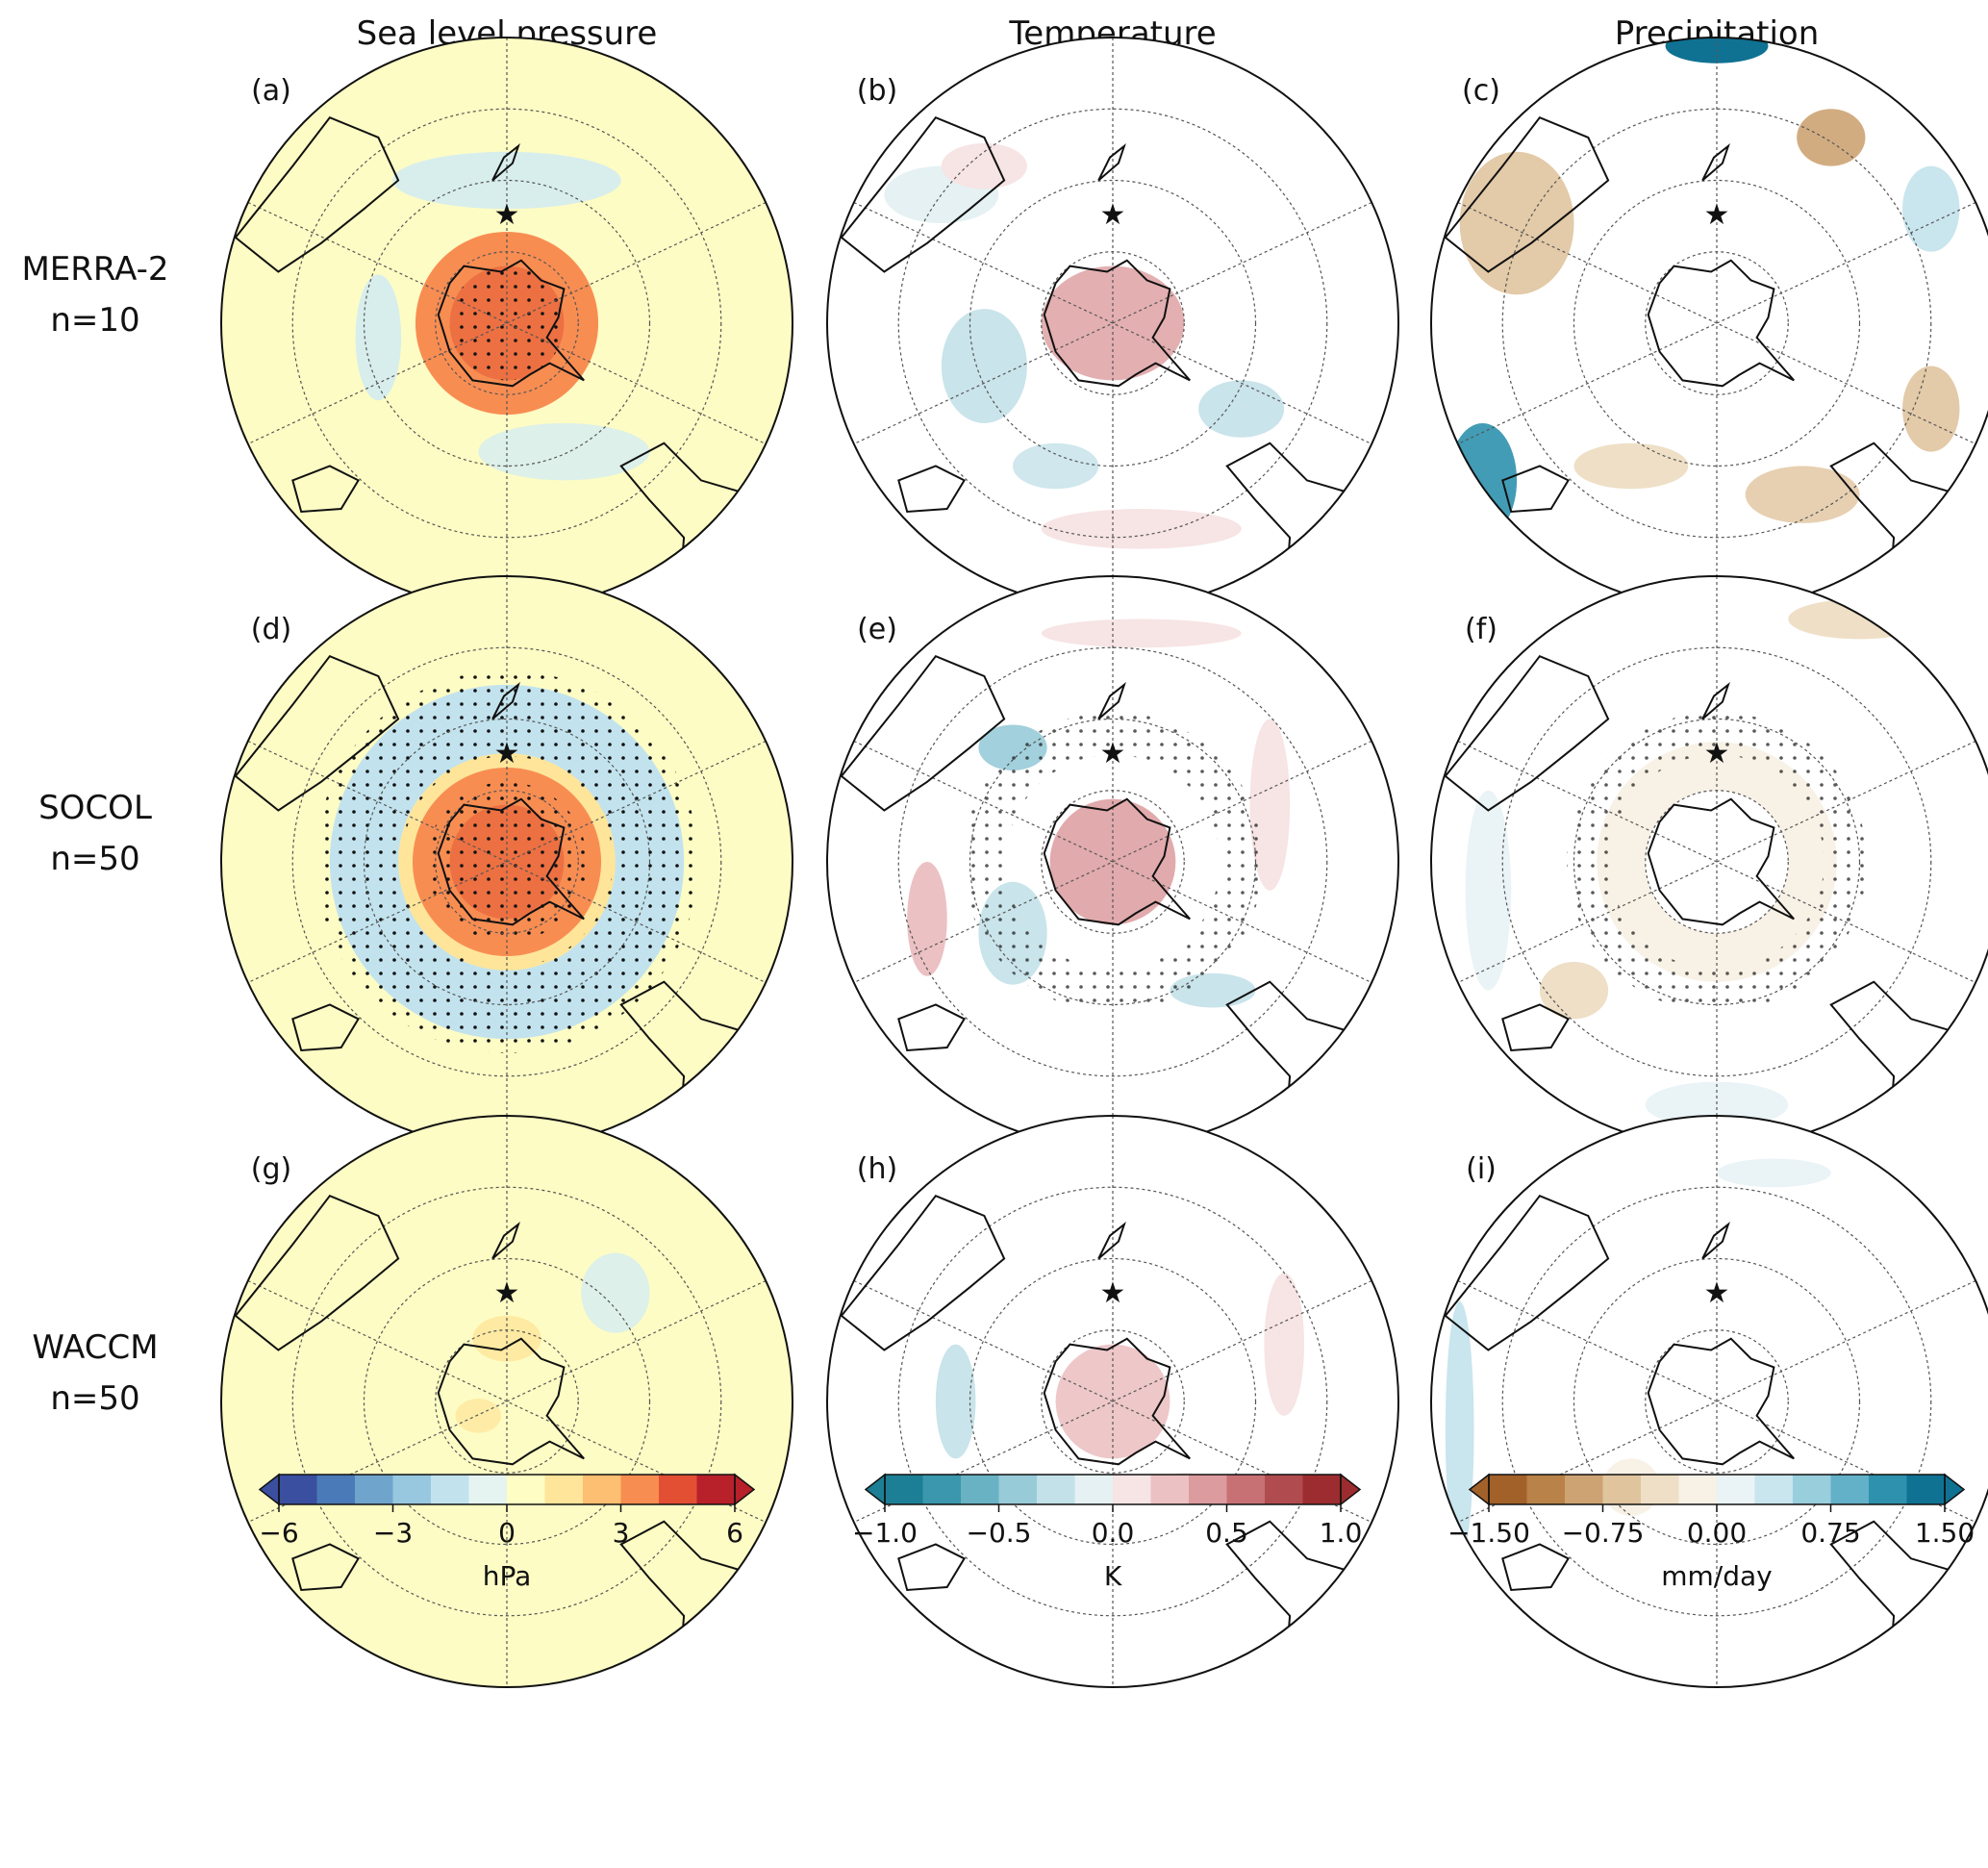 This screenshot has height=1868, width=1988. Describe the element at coordinates (507, 1532) in the screenshot. I see `colorbar: −6 −3 0 3 6 hPa` at that location.